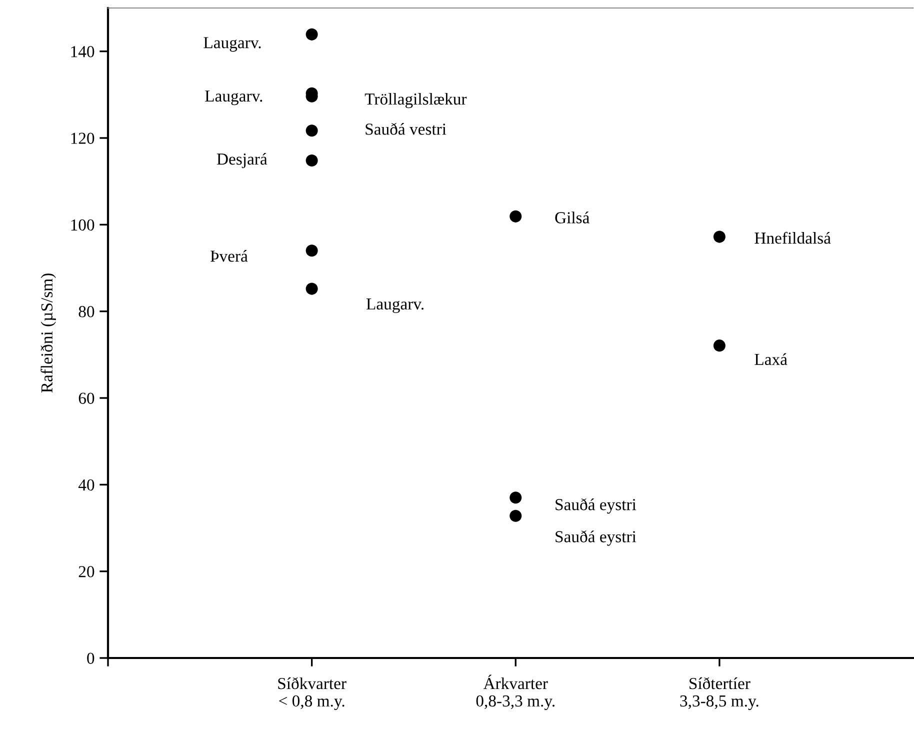  I want to click on annotation: Gilsá, so click(572, 218).